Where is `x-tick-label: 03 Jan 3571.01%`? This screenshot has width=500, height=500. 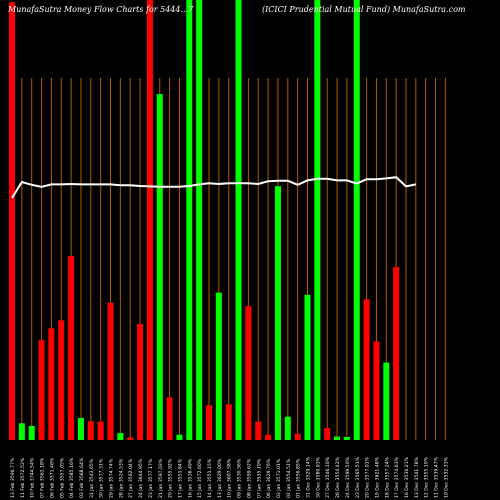 x-tick-label: 03 Jan 3571.01% is located at coordinates (279, 478).